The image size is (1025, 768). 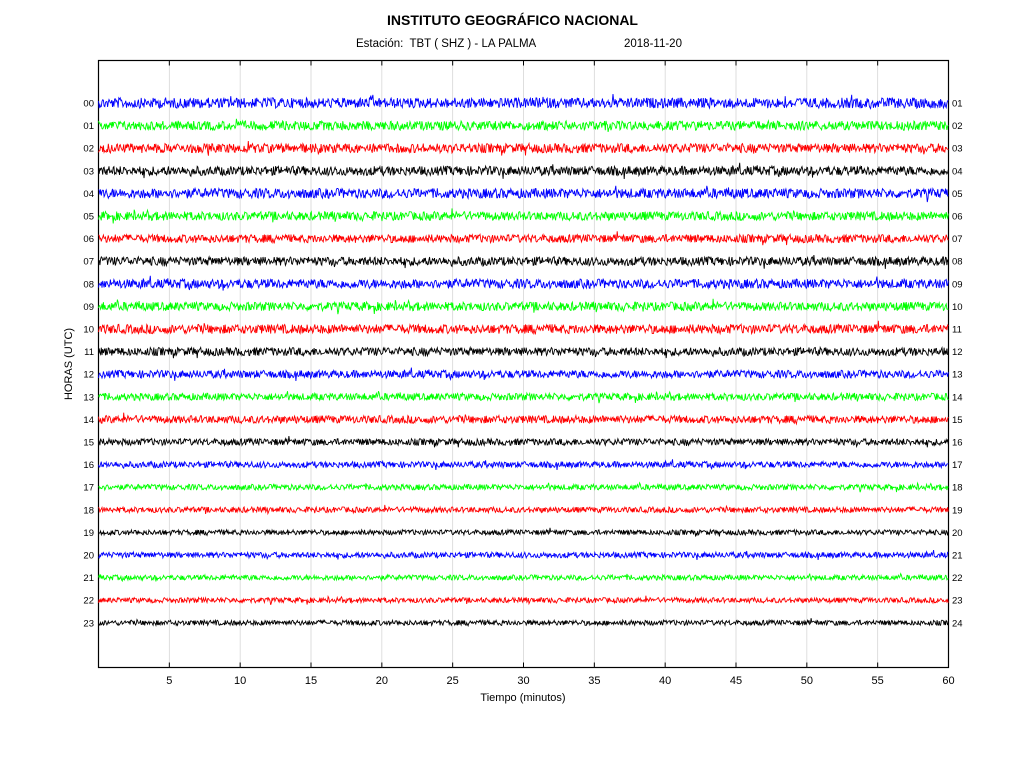 I want to click on hour-label-right: 17, so click(x=957, y=465).